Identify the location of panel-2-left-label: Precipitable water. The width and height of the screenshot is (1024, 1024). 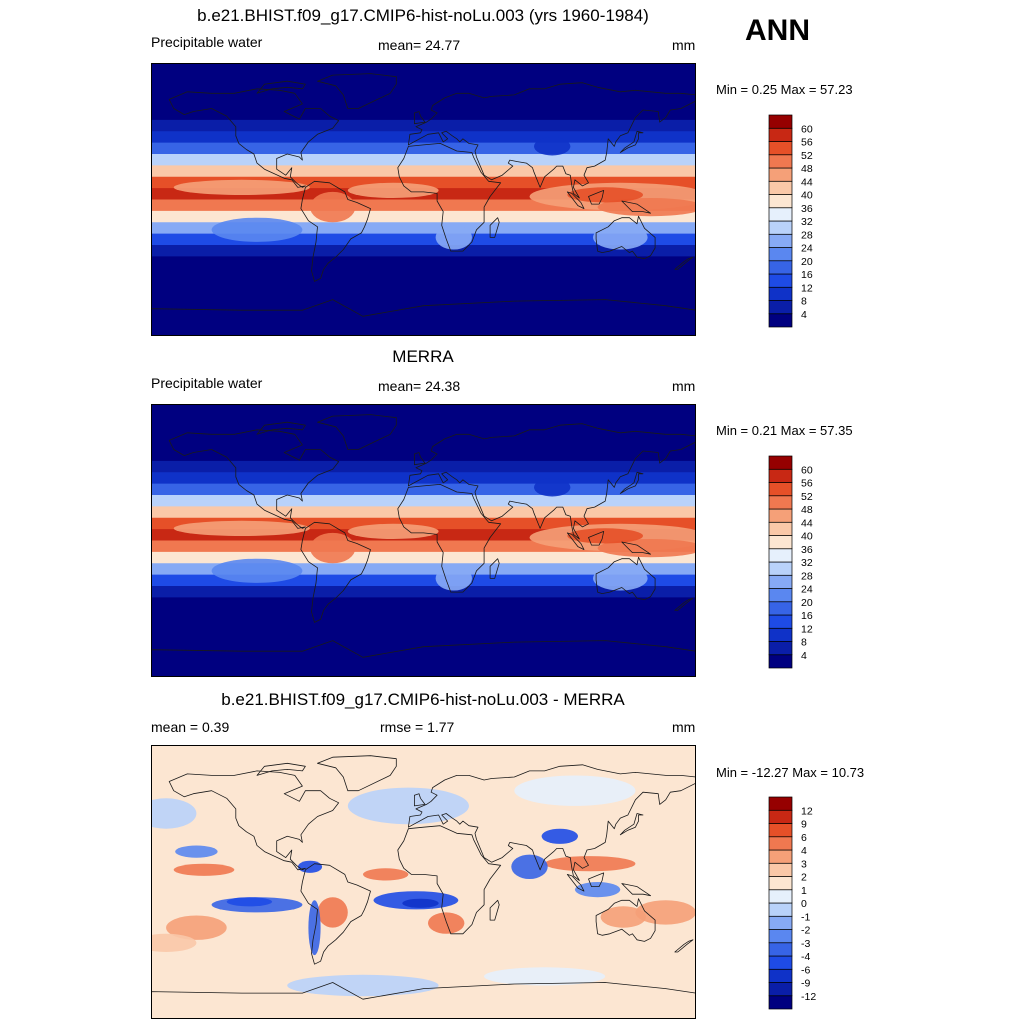
(207, 383).